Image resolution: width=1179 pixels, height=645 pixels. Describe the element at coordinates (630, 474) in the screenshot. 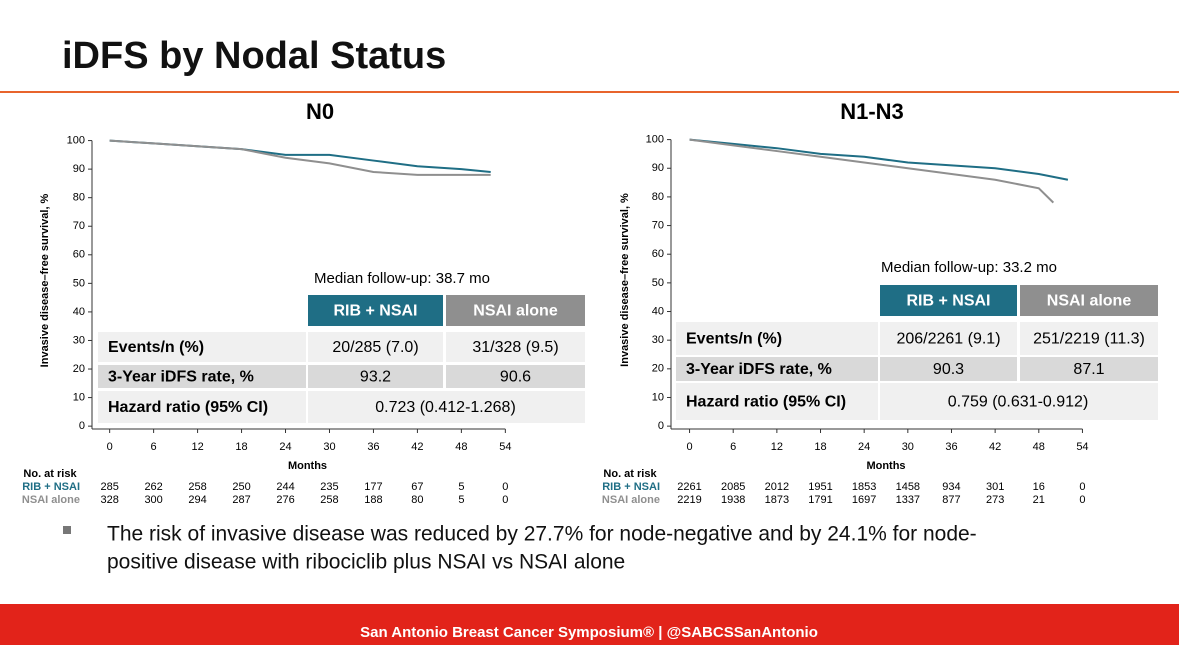

I see `risk-table-title: No. at risk` at that location.